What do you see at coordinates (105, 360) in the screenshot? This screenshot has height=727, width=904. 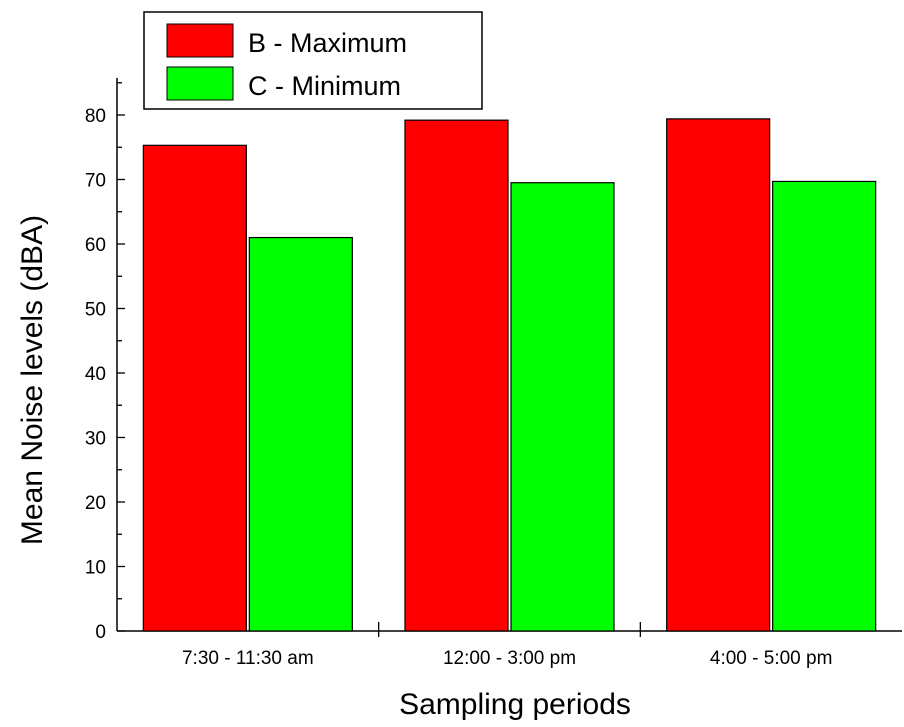 I see `y-axis: 0 10 20 30 40 50 60 70 80` at bounding box center [105, 360].